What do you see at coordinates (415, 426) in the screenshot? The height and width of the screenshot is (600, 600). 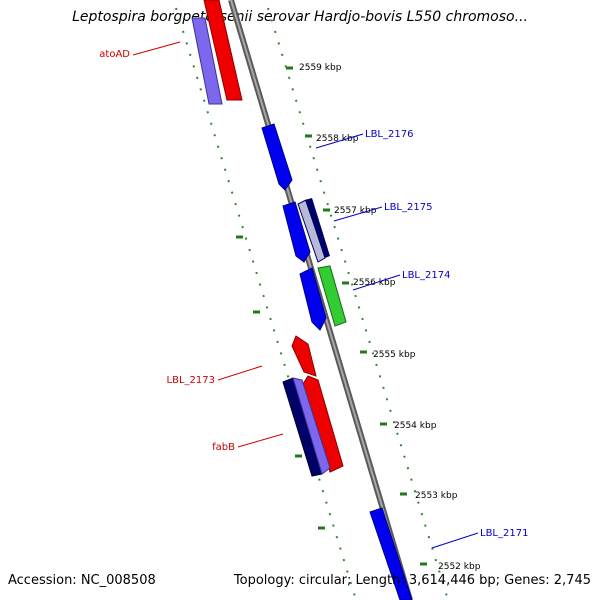 I see `scale-label: 2554 kbp` at bounding box center [415, 426].